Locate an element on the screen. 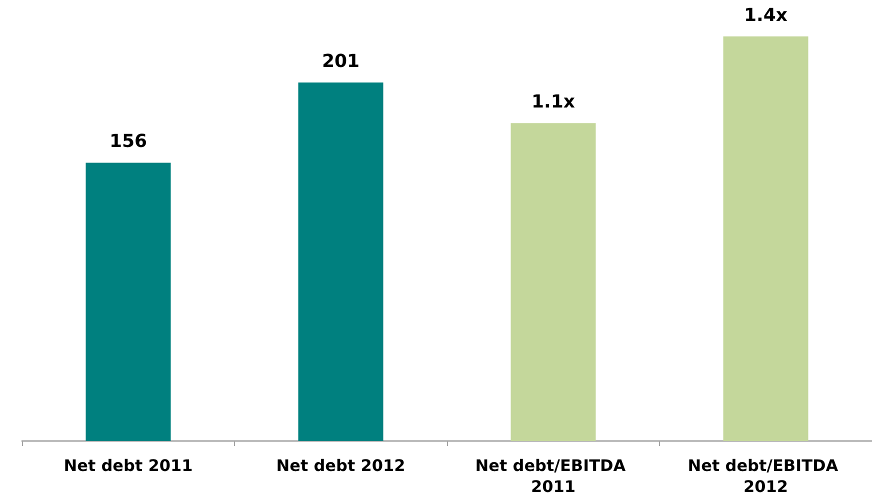 The width and height of the screenshot is (872, 503). x-tick-label: Net debt 2012 is located at coordinates (341, 465).